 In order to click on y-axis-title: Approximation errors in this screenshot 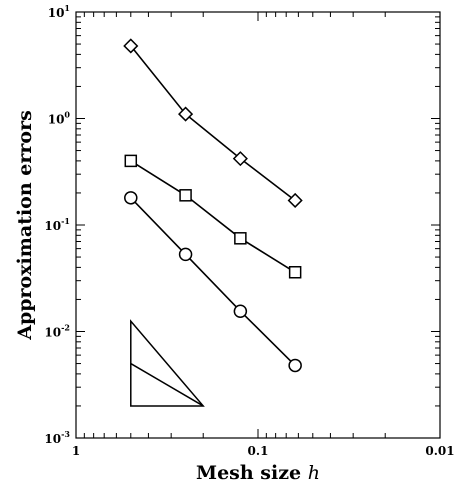, I will do `click(25, 225)`.